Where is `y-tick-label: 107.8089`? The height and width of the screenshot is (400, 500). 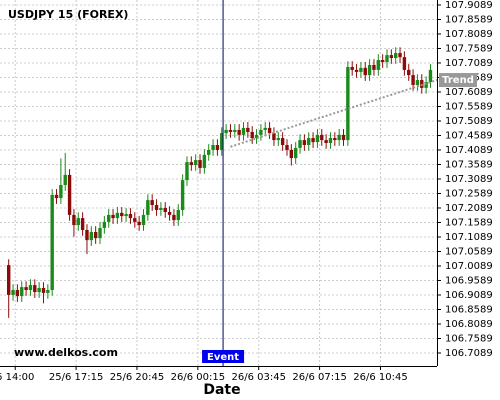
y-tick-label: 107.8089 is located at coordinates (469, 34).